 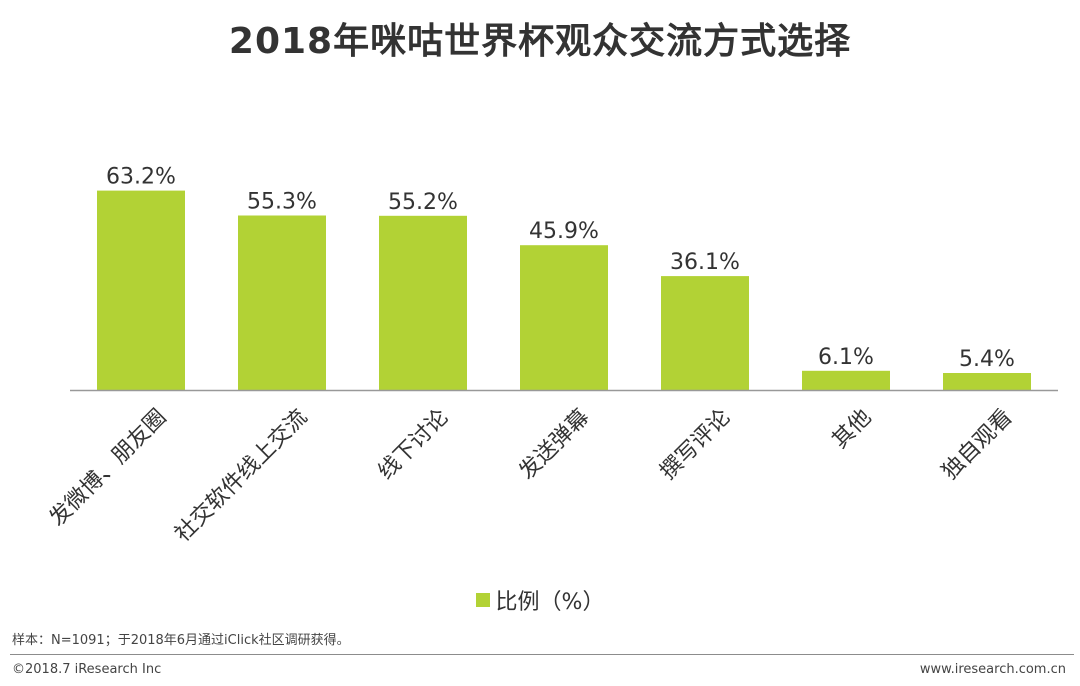 What do you see at coordinates (696, 445) in the screenshot?
I see `category-label-4: 撰写评论` at bounding box center [696, 445].